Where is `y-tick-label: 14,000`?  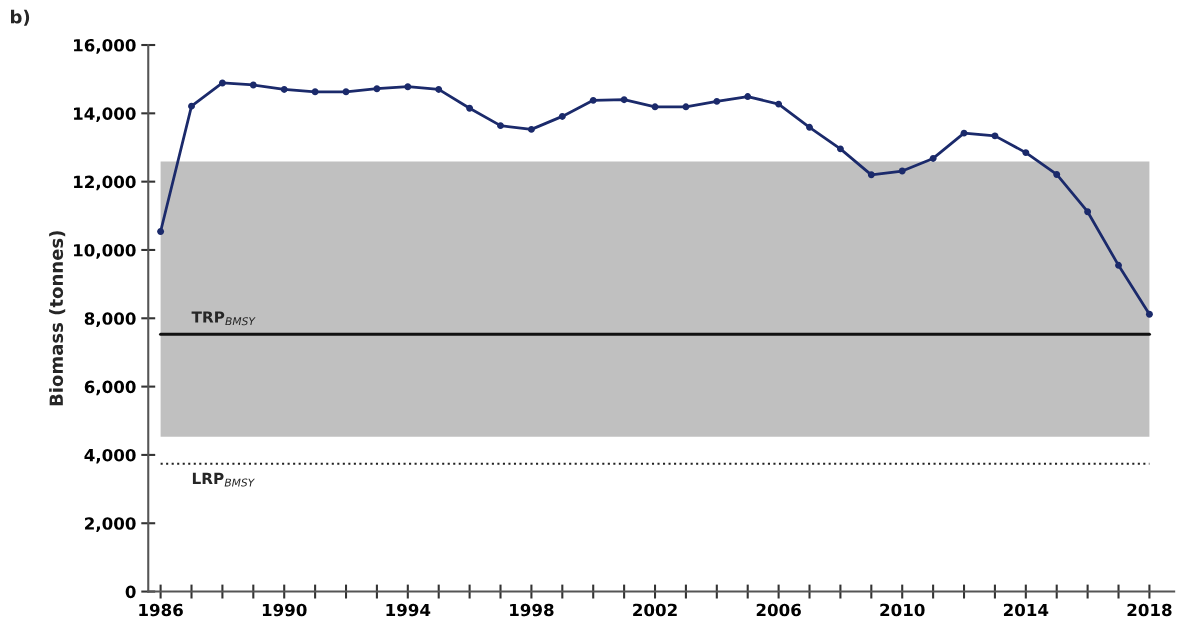 y-tick-label: 14,000 is located at coordinates (105, 115).